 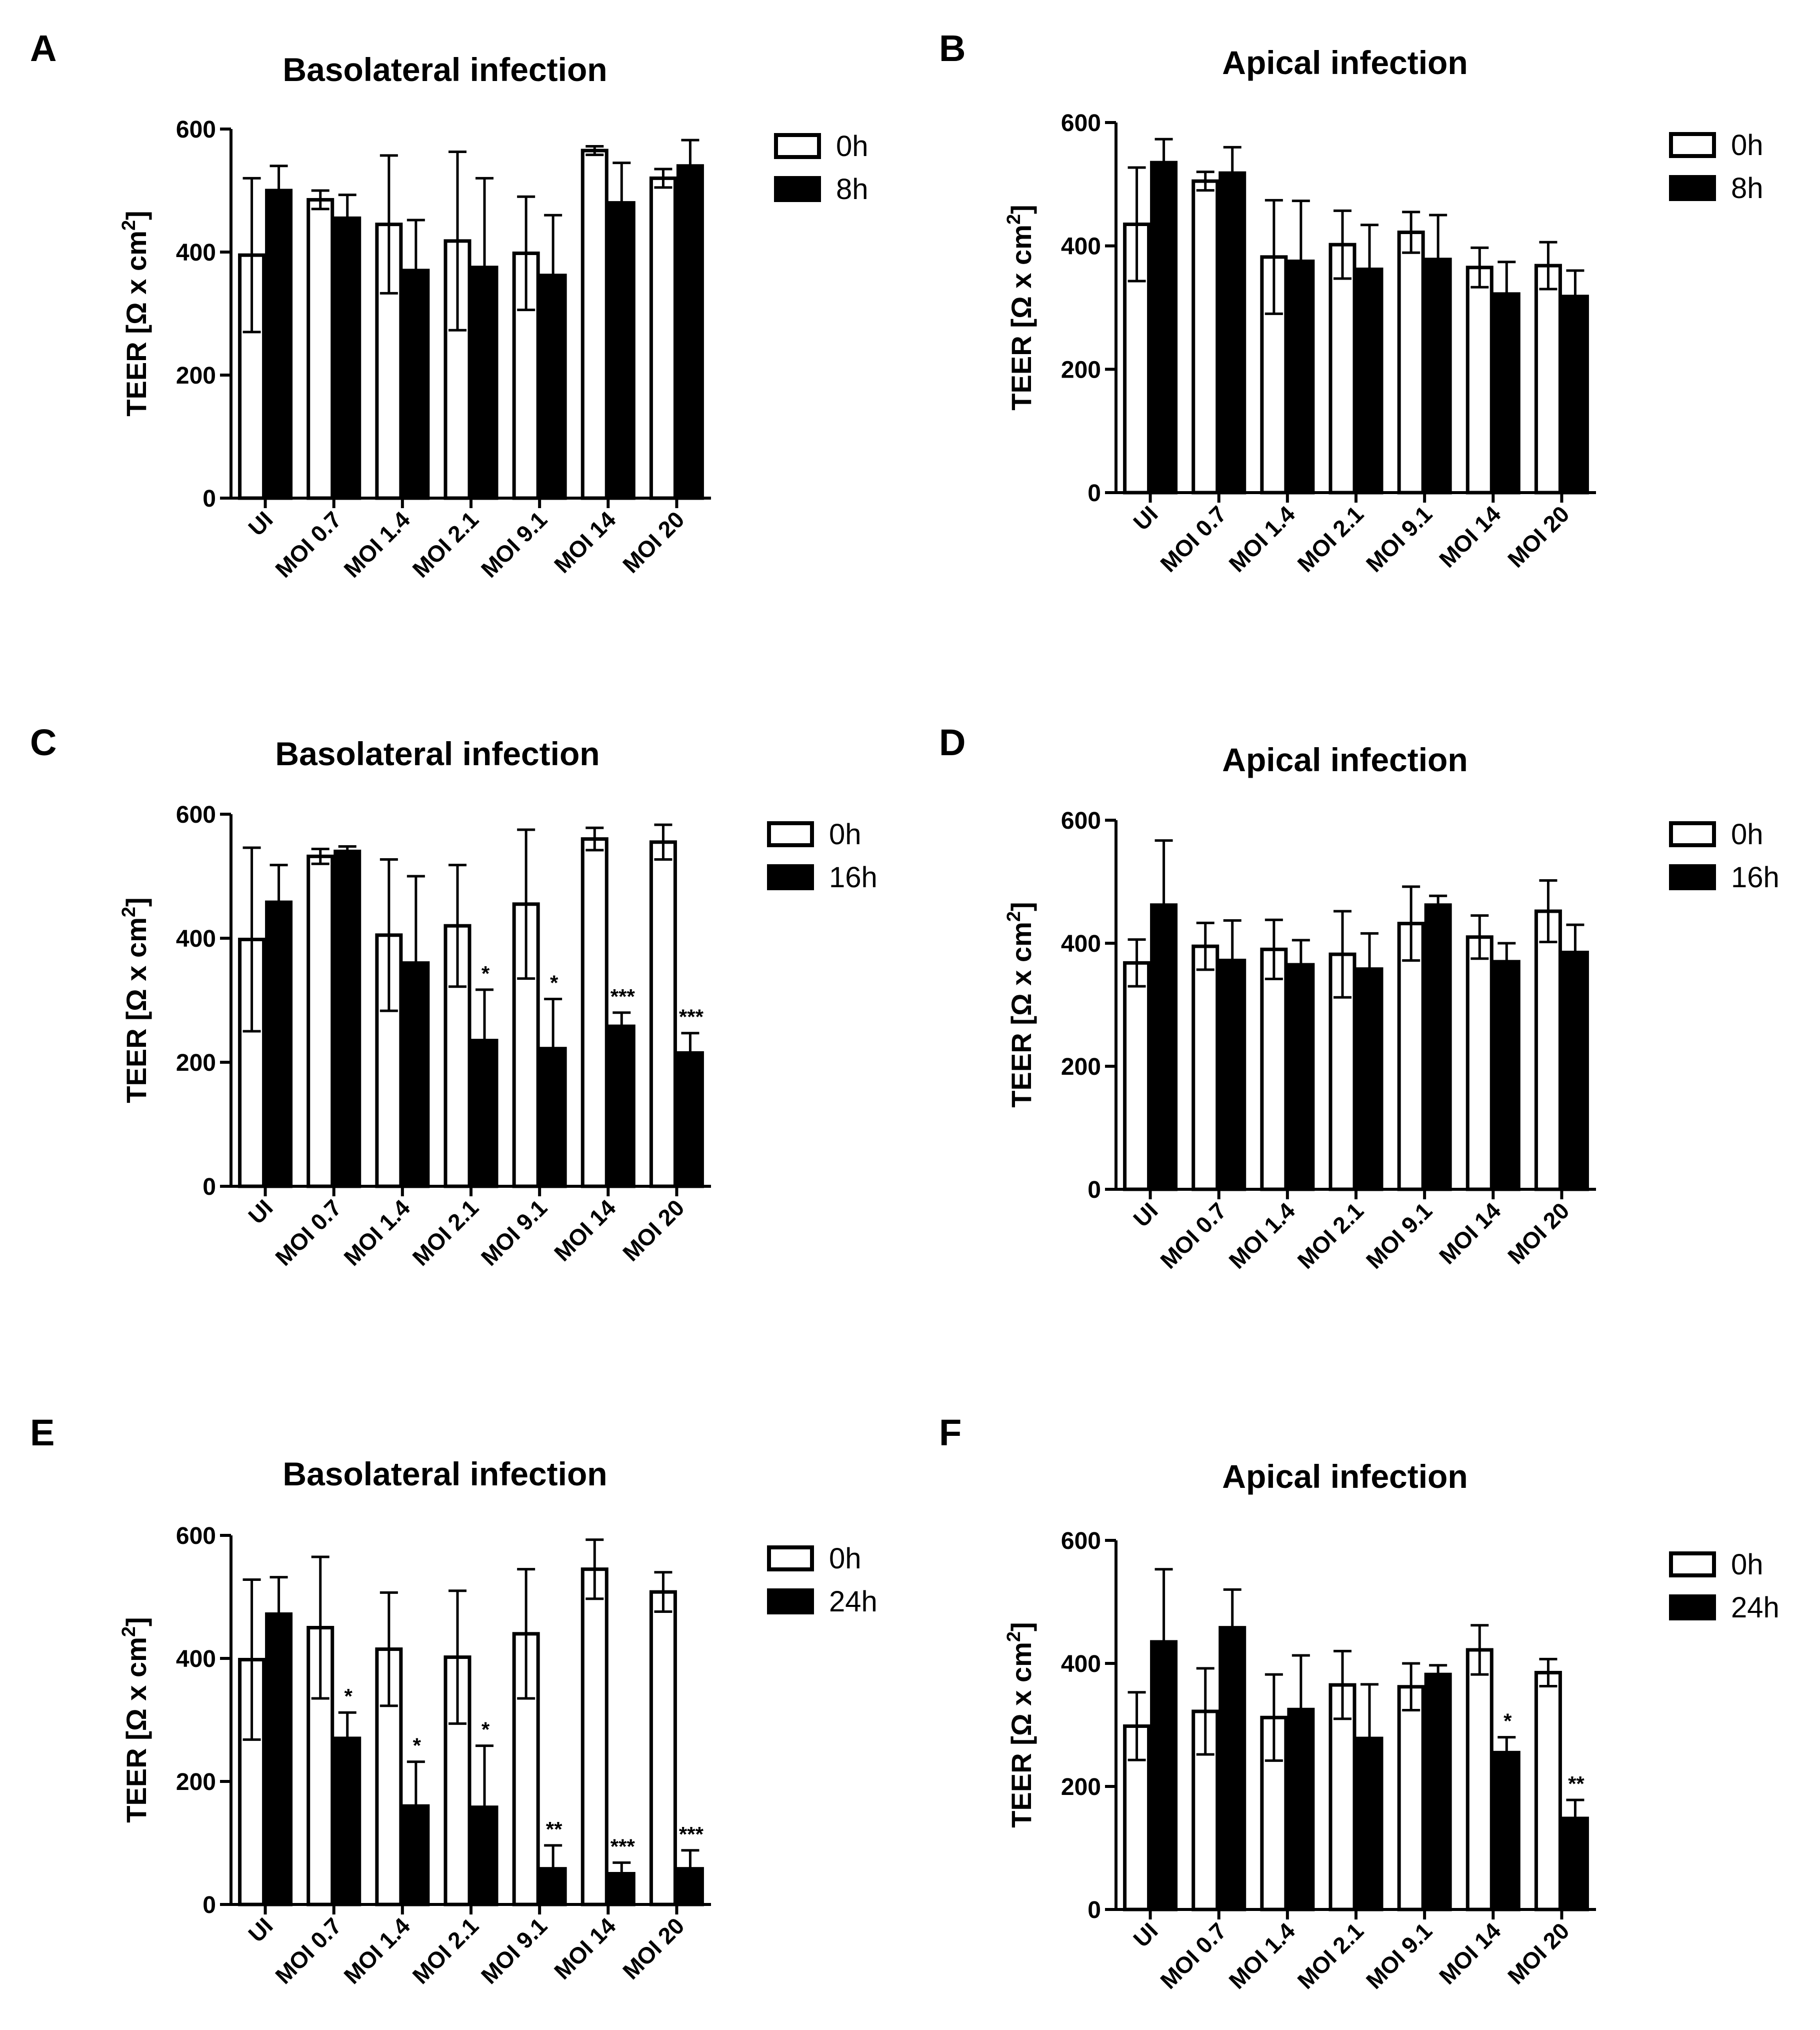 I want to click on chart-title: Apical infection, so click(x=1345, y=759).